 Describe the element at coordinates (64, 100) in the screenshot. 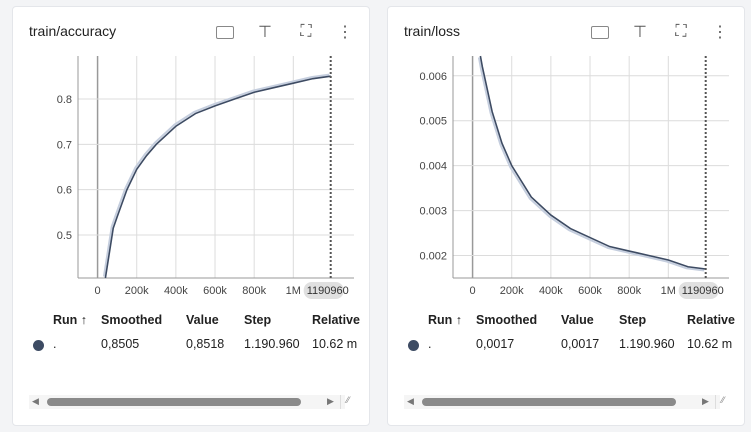

I see `y-tick-label: 0.8` at that location.